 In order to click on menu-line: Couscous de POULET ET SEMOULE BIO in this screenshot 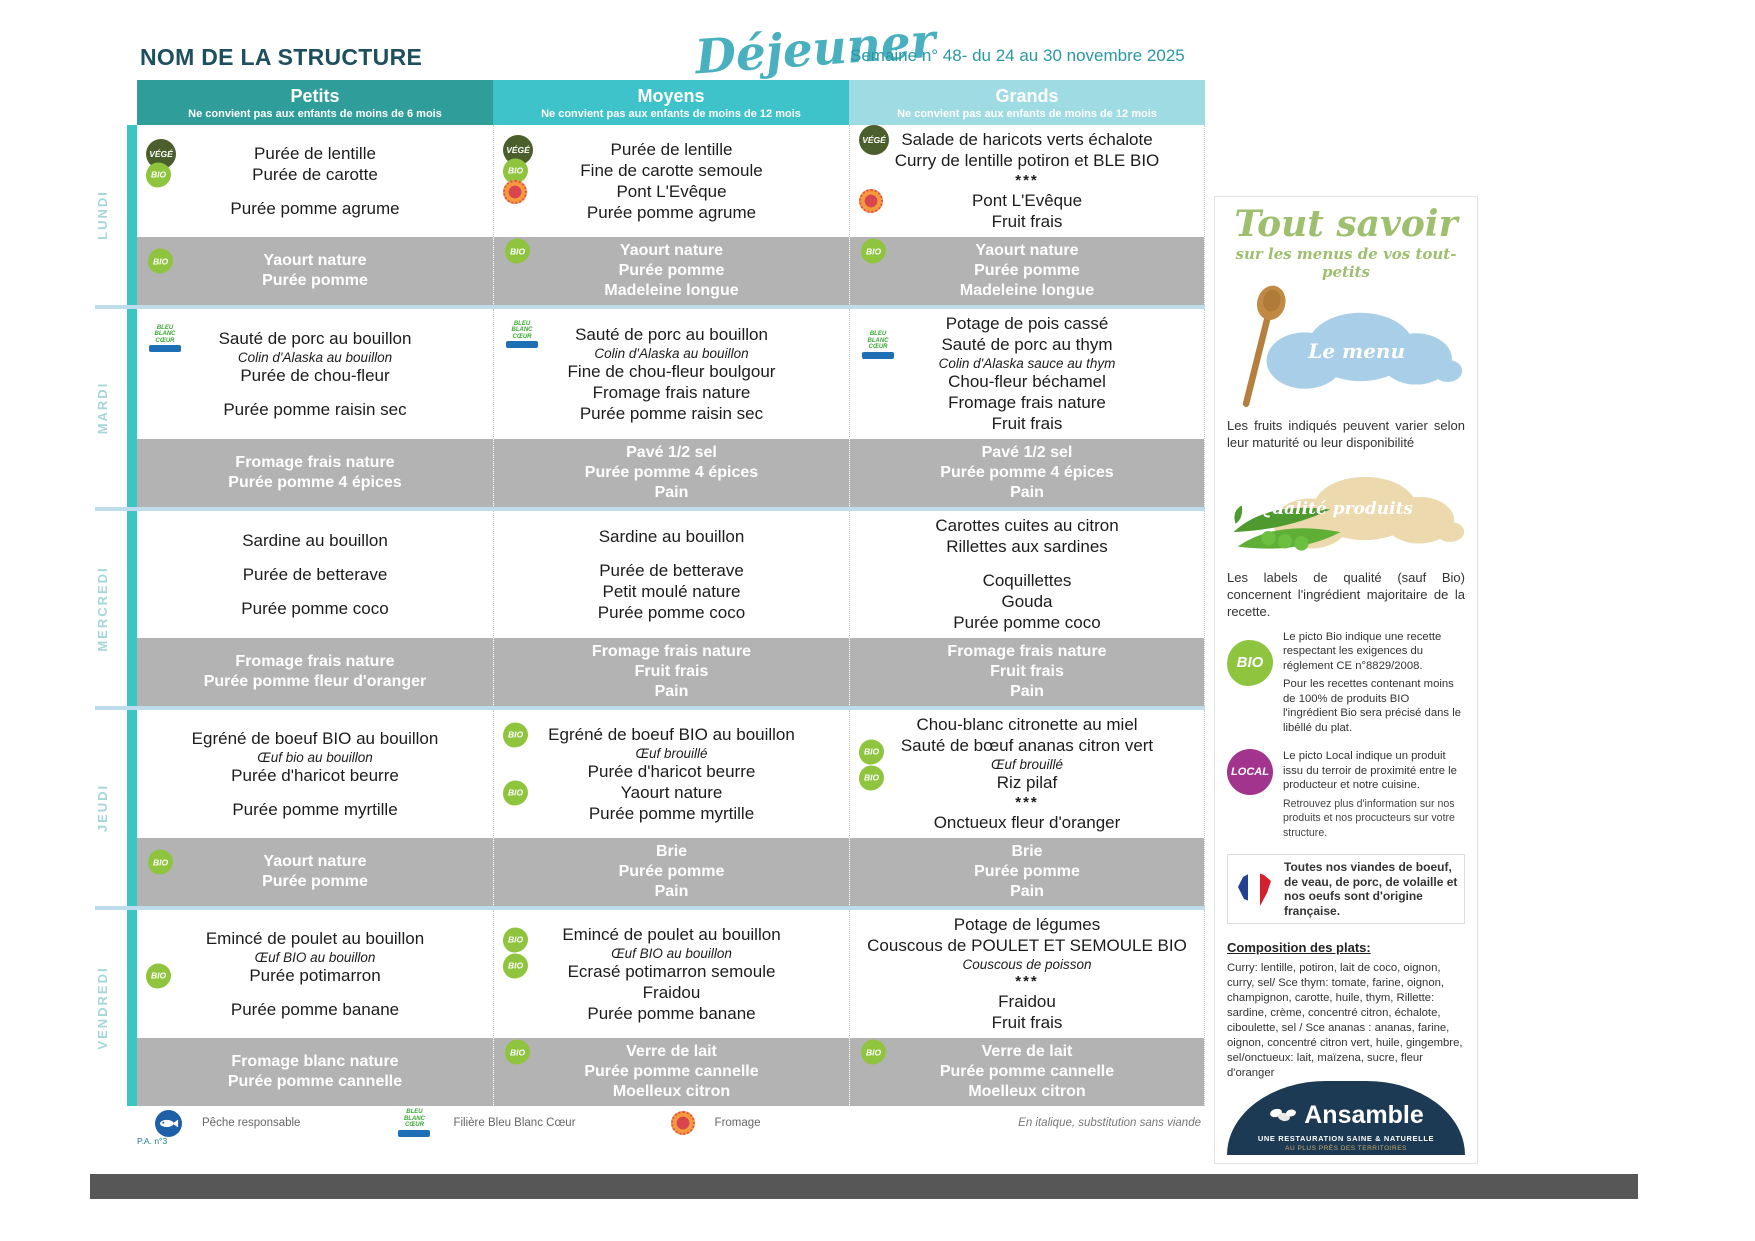, I will do `click(1027, 945)`.